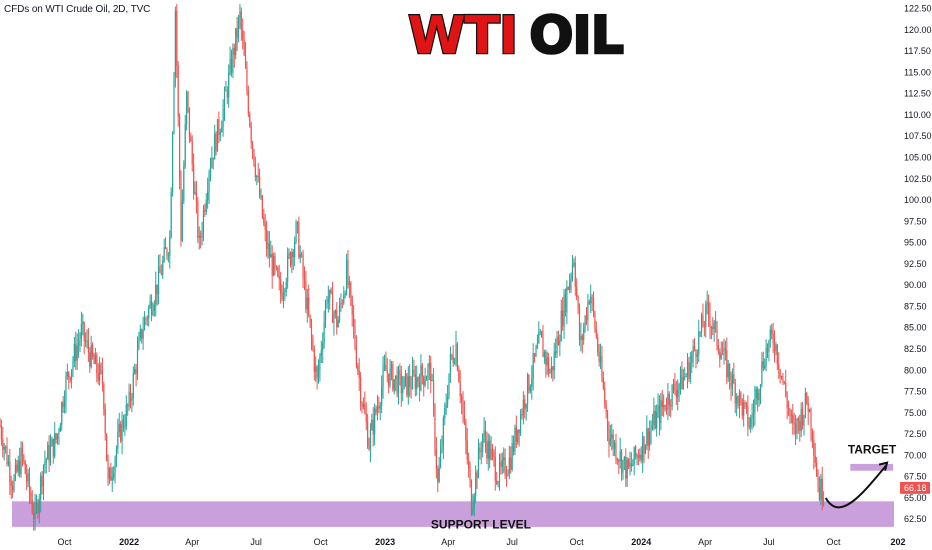 This screenshot has height=550, width=932. What do you see at coordinates (872, 467) in the screenshot?
I see `target-zone` at bounding box center [872, 467].